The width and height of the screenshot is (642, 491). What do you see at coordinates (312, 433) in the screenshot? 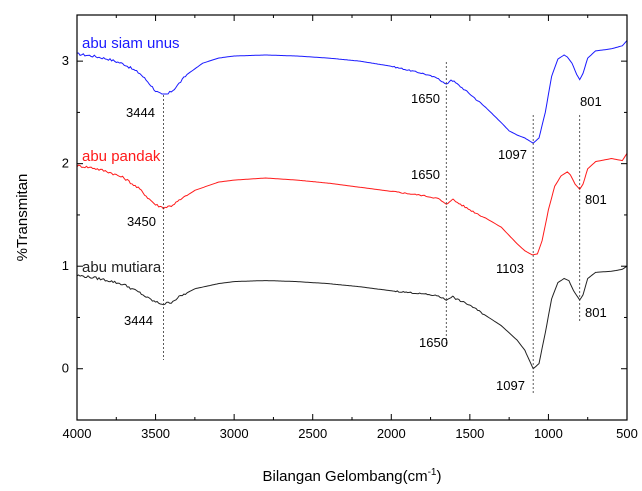
I see `x-tick-label: 2500` at bounding box center [312, 433].